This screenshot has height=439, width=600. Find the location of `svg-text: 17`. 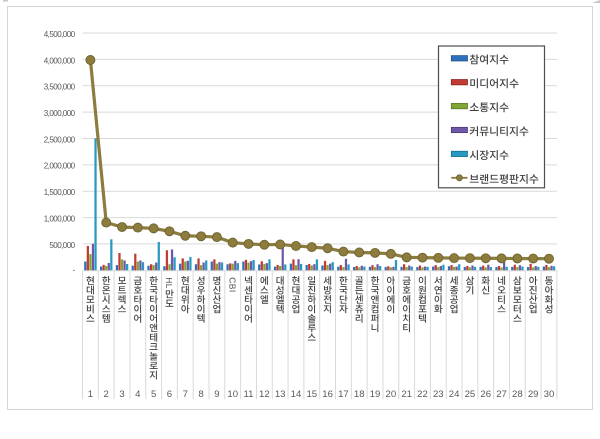

svg-text: 17 is located at coordinates (343, 394).